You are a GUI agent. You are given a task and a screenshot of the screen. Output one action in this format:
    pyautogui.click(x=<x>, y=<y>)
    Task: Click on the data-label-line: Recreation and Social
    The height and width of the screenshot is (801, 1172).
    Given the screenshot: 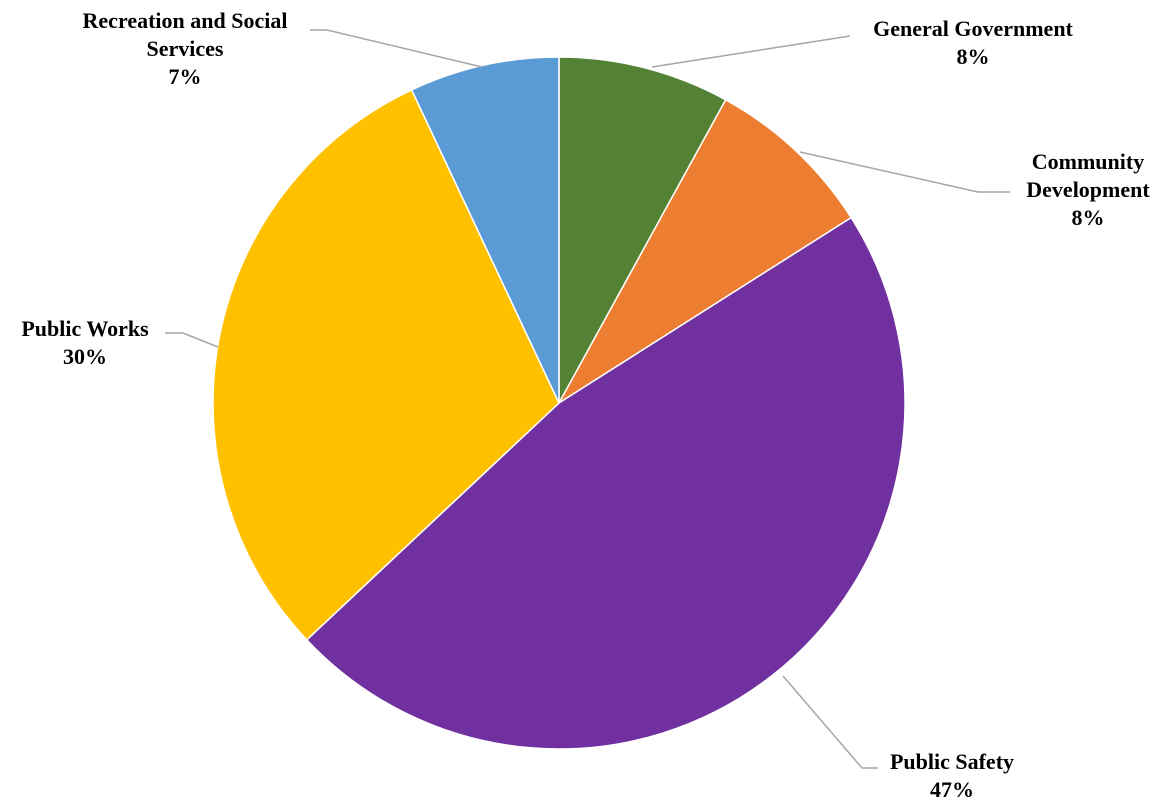 What is the action you would take?
    pyautogui.click(x=185, y=20)
    